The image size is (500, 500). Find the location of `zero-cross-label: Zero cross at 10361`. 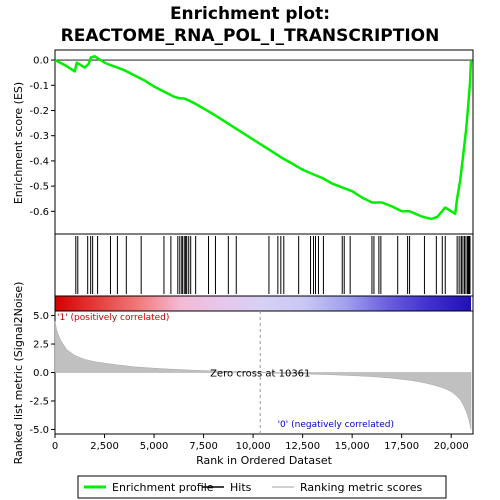

zero-cross-label: Zero cross at 10361 is located at coordinates (260, 374).